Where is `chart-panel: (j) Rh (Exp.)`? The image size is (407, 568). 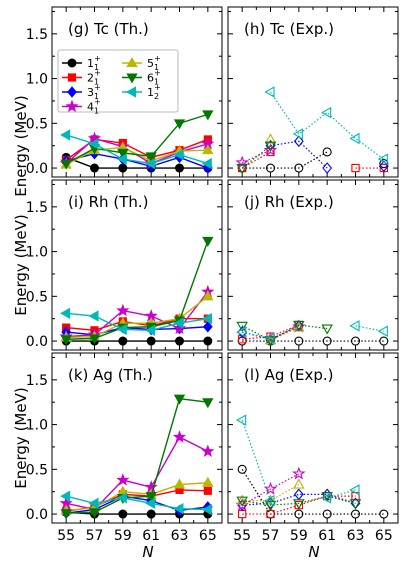
chart-panel: (j) Rh (Exp.) is located at coordinates (313, 265).